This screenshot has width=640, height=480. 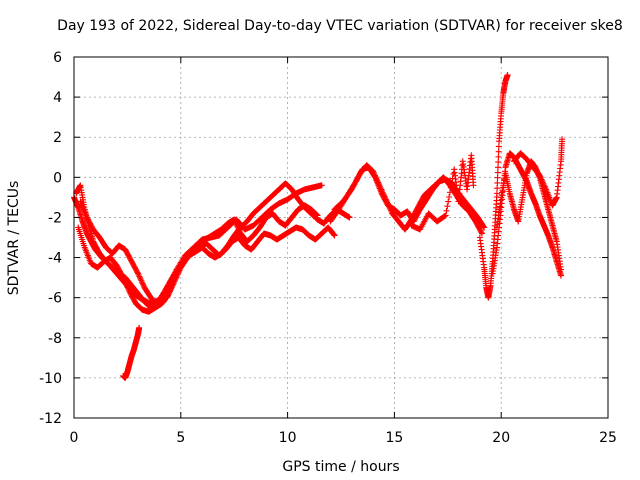 What do you see at coordinates (50, 419) in the screenshot?
I see `y-tick-label: -12` at bounding box center [50, 419].